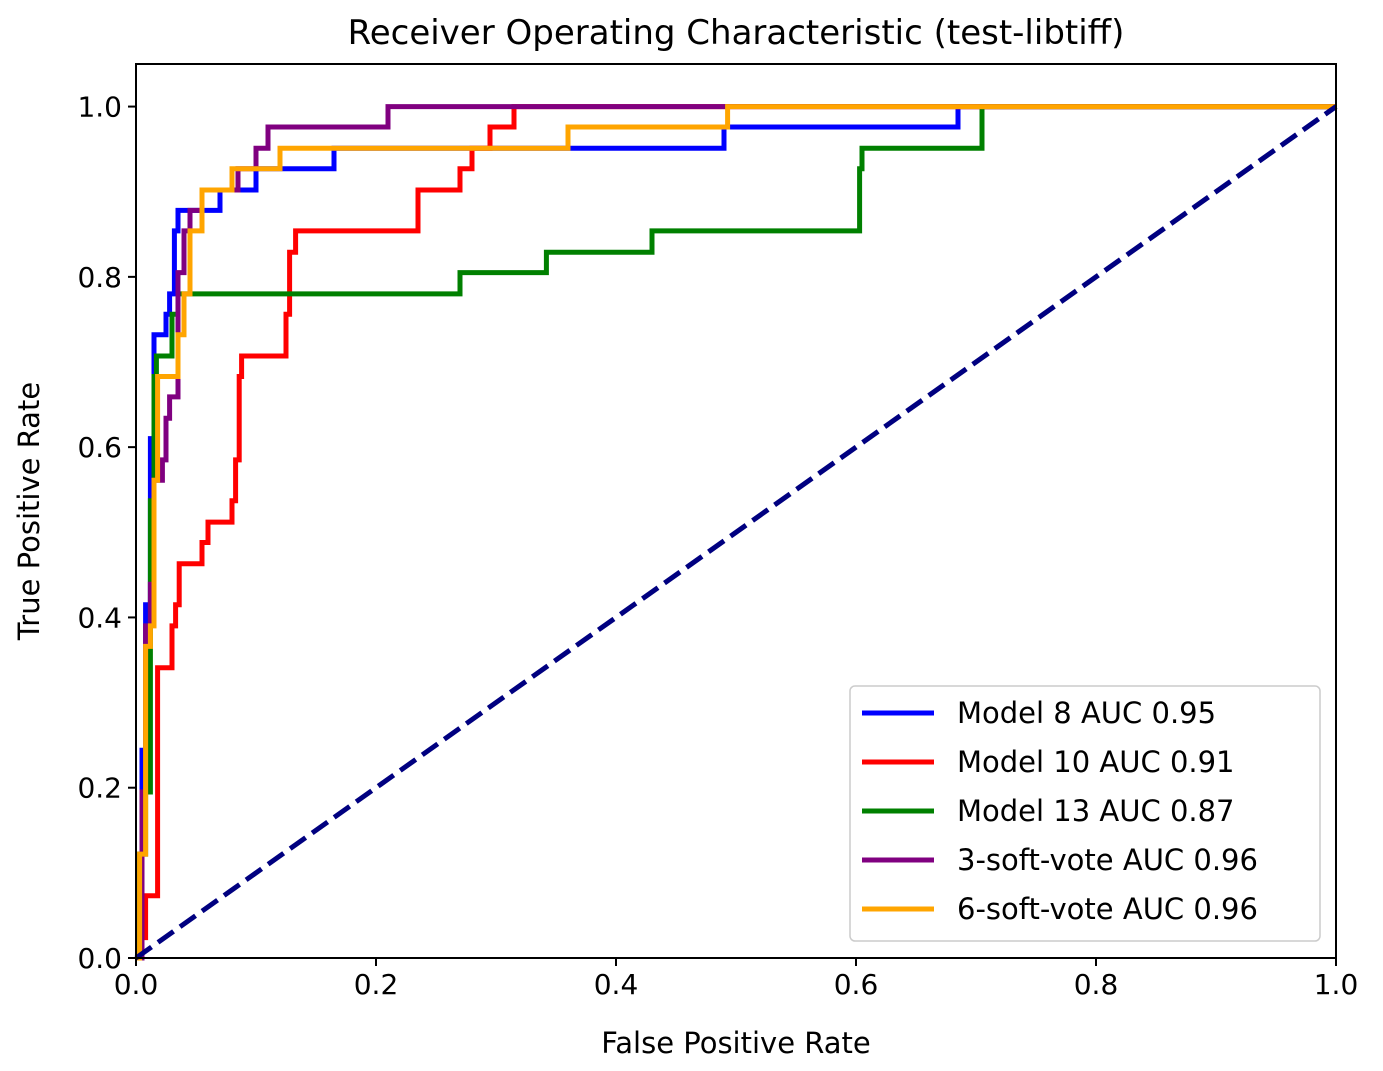 Image resolution: width=1383 pixels, height=1071 pixels. What do you see at coordinates (736, 979) in the screenshot?
I see `x-axis-ticks: 0.0 0.2 0.4 0.6 0.8 1.0` at bounding box center [736, 979].